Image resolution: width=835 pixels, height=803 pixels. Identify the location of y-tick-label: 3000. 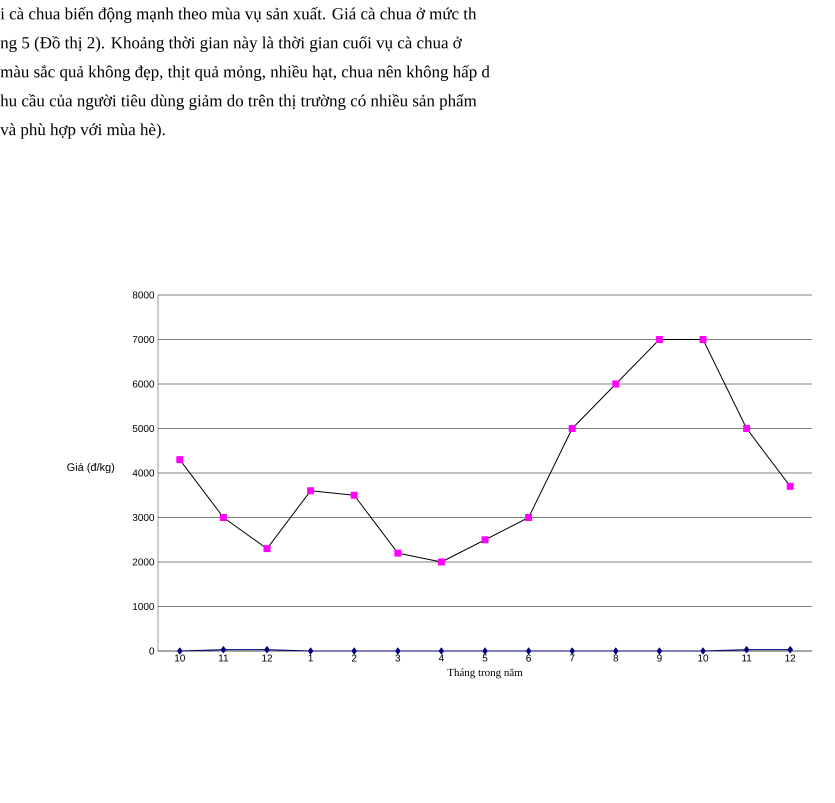
(143, 518).